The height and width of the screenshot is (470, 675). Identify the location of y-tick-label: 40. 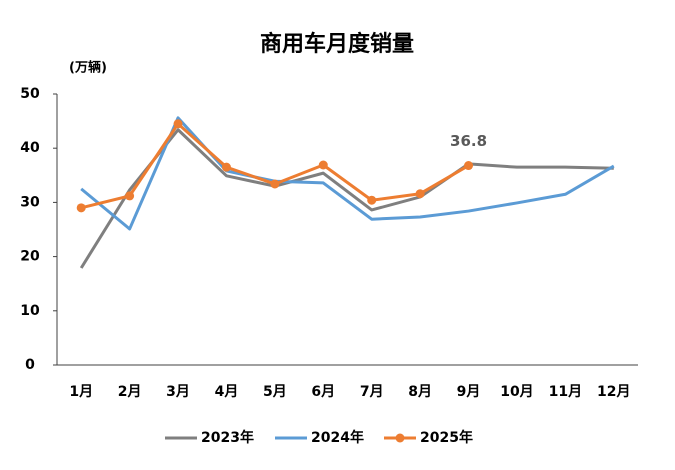
(30, 148).